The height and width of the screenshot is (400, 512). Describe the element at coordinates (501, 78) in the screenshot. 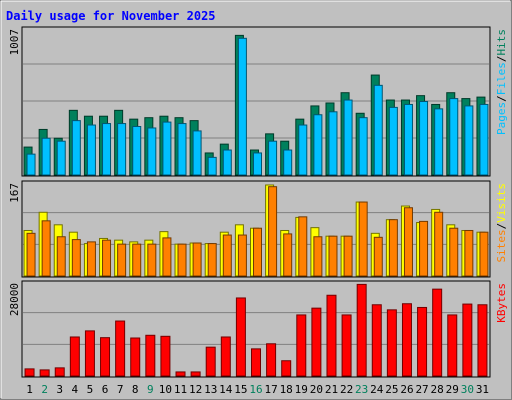

I see `legend-files: Files` at that location.